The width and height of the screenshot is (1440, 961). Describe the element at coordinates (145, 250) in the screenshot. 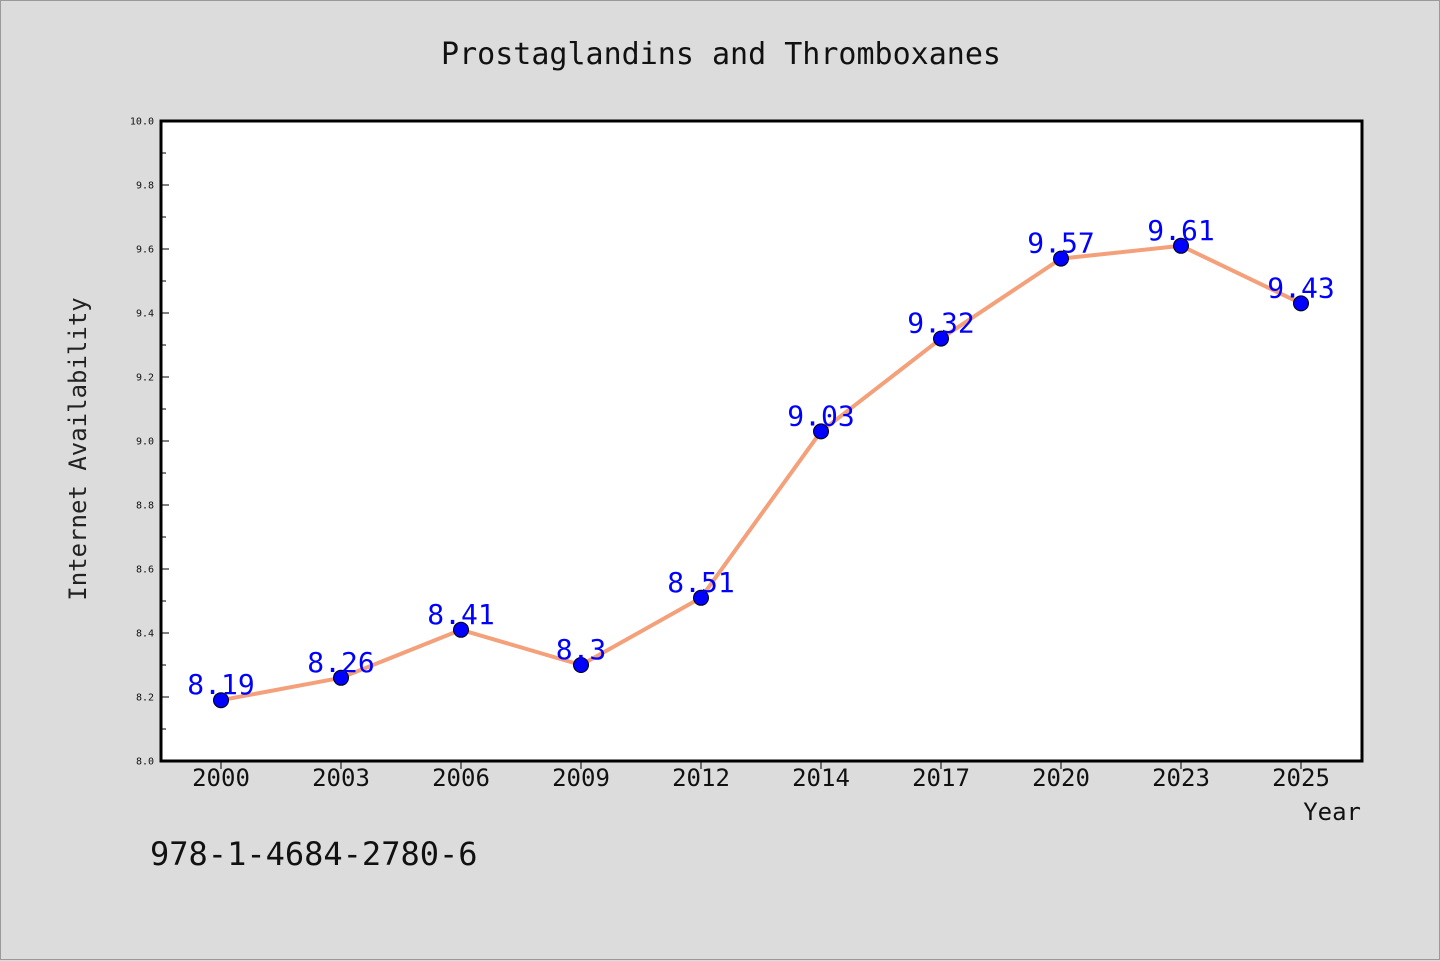

I see `y-tick-label: 9.6` at that location.